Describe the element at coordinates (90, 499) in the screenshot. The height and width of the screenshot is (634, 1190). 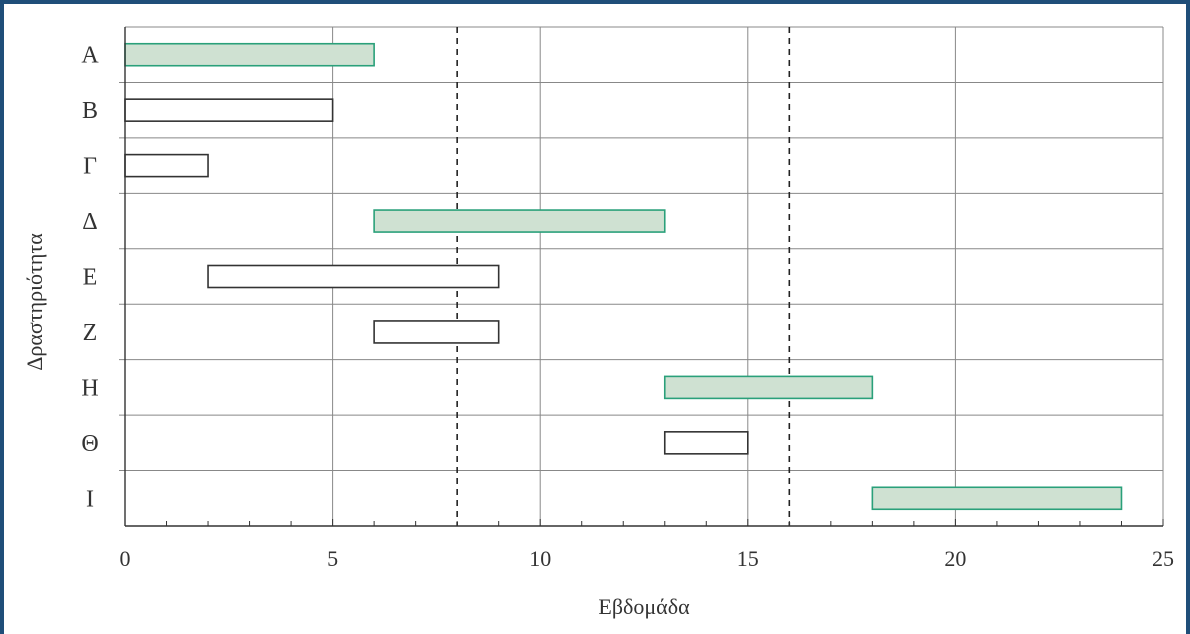
I see `y-tick-label: I` at that location.